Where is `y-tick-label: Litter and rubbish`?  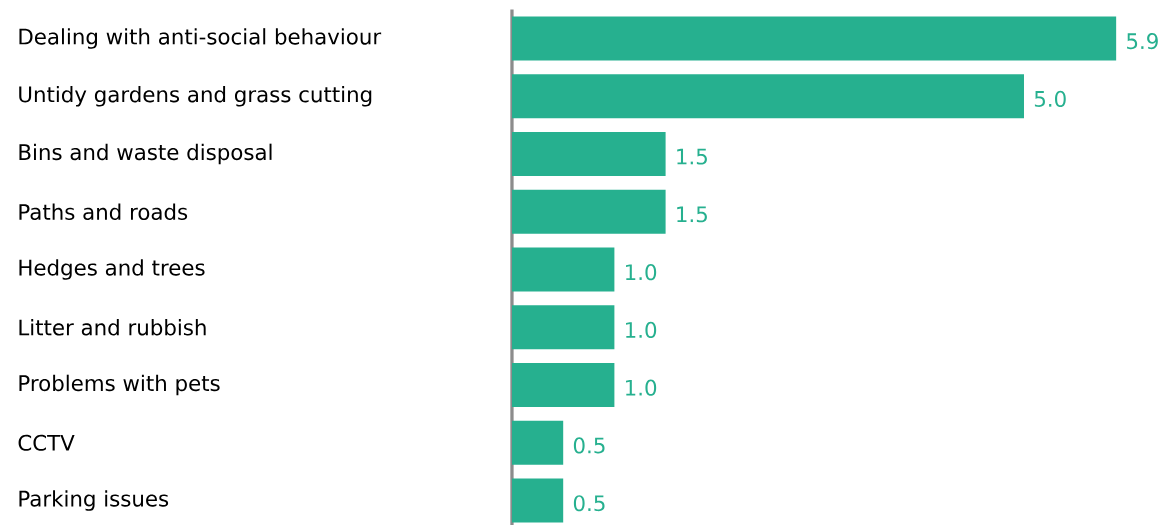
y-tick-label: Litter and rubbish is located at coordinates (112, 327).